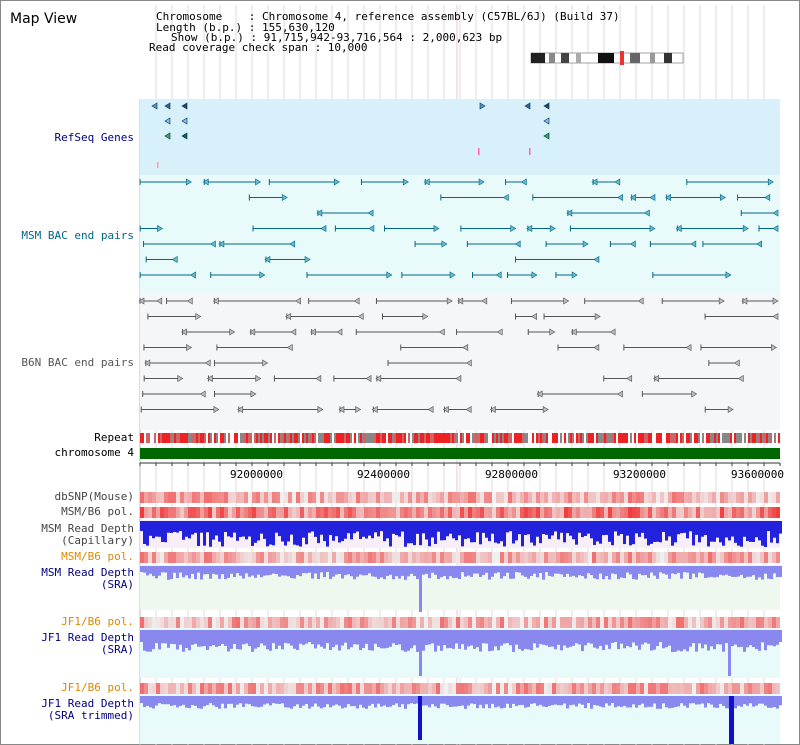 The image size is (800, 745). Describe the element at coordinates (459, 228) in the screenshot. I see `msm-bac-track` at that location.